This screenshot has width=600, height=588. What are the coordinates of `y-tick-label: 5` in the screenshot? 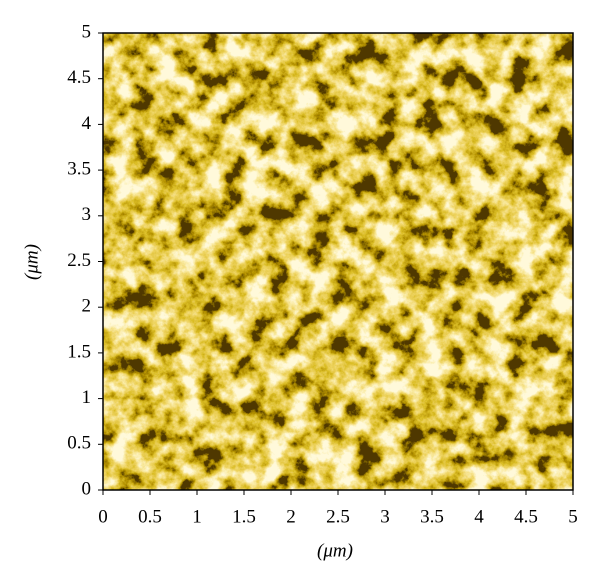 It's located at (87, 31).